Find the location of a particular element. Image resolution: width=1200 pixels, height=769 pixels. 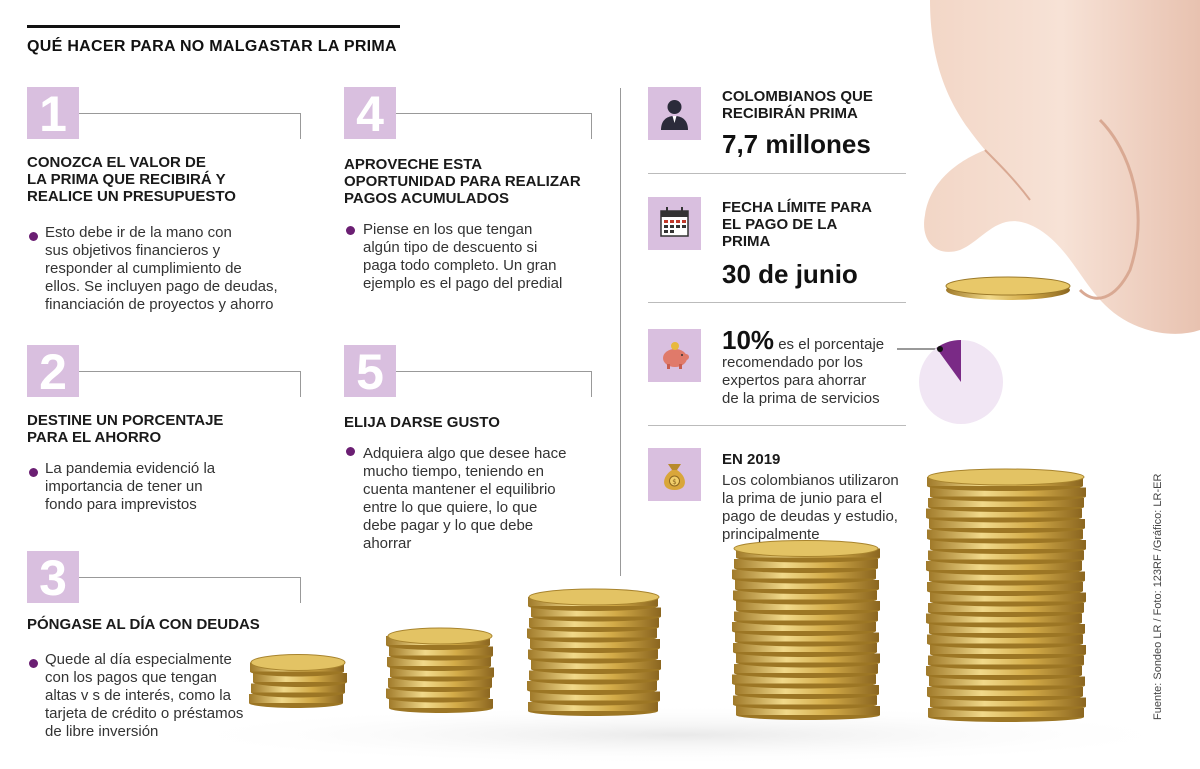

page-title: QUÉ HACER PARA NO MALGASTAR LA PRIMA is located at coordinates (212, 46).